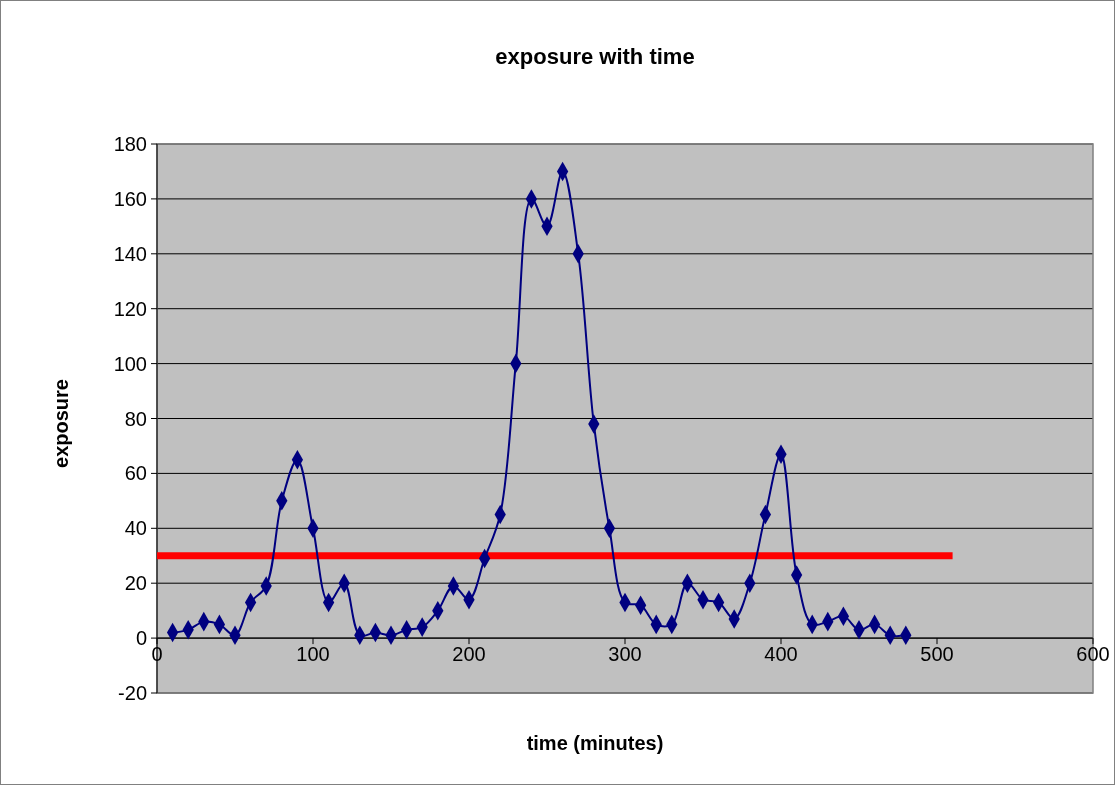  Describe the element at coordinates (135, 528) in the screenshot. I see `y-tick-label: 40` at that location.